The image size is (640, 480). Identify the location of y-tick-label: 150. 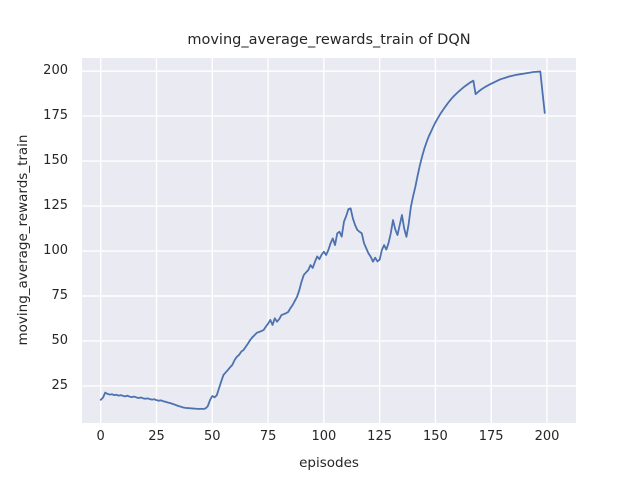
(55, 161).